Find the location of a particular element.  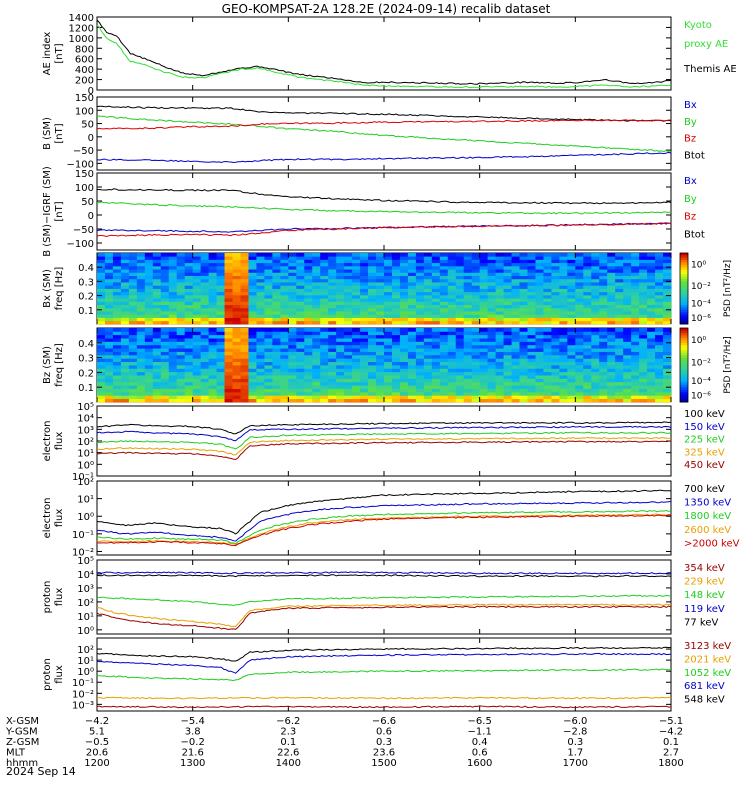

series-group is located at coordinates (384, 601).